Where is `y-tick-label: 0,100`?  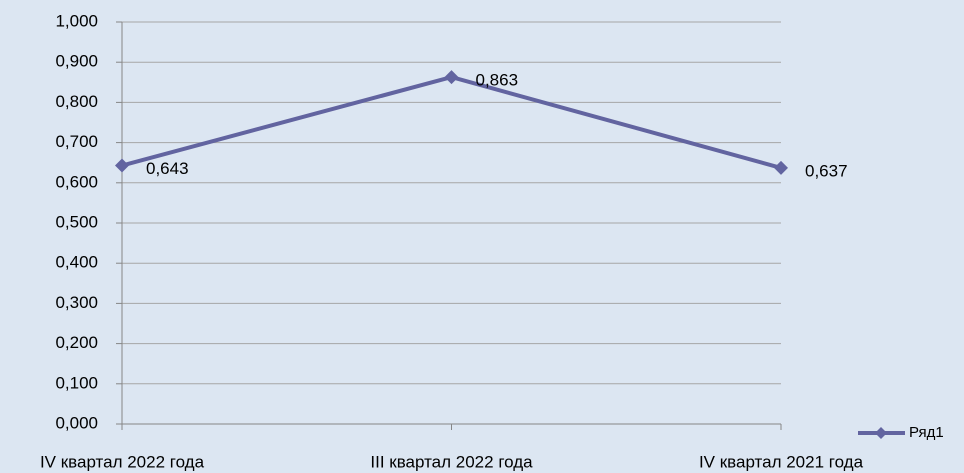 y-tick-label: 0,100 is located at coordinates (76, 382).